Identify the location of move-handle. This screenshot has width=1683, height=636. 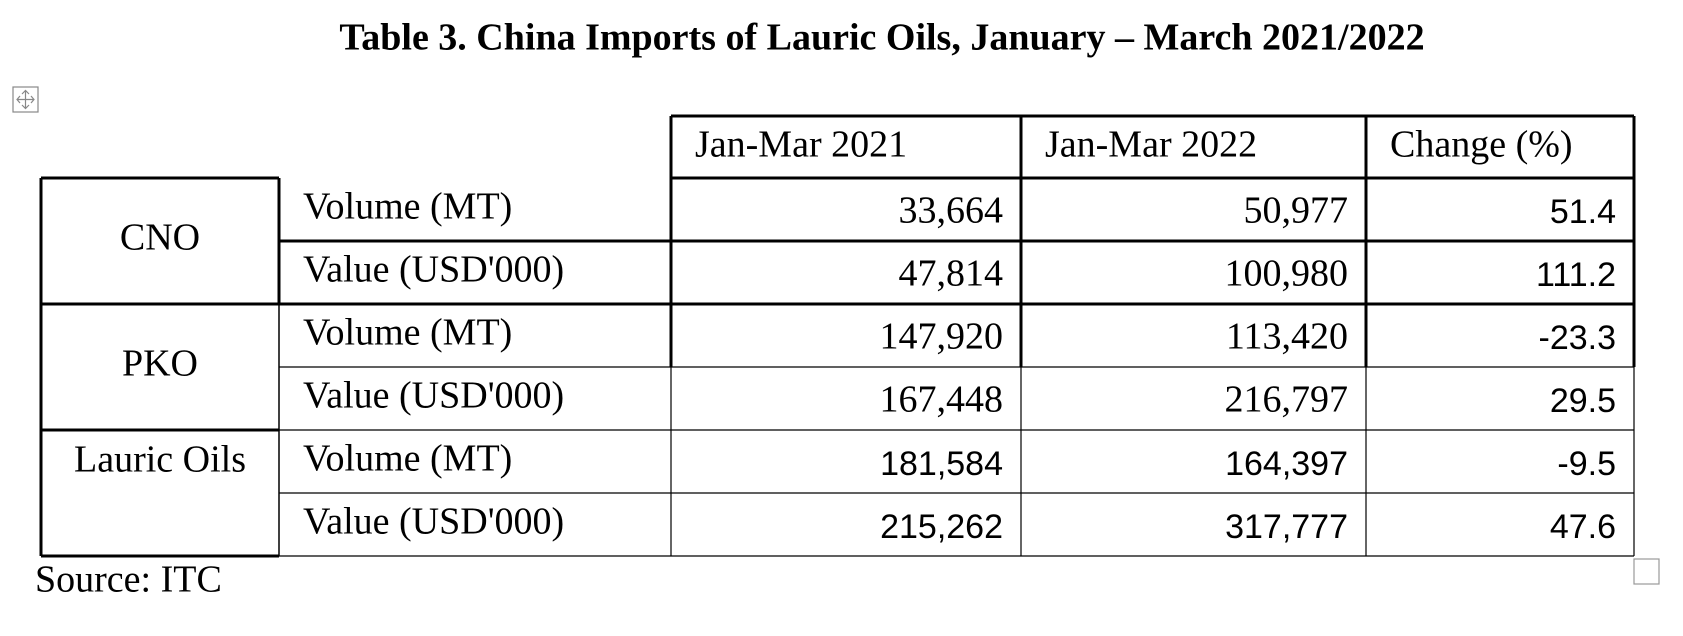
(25, 99).